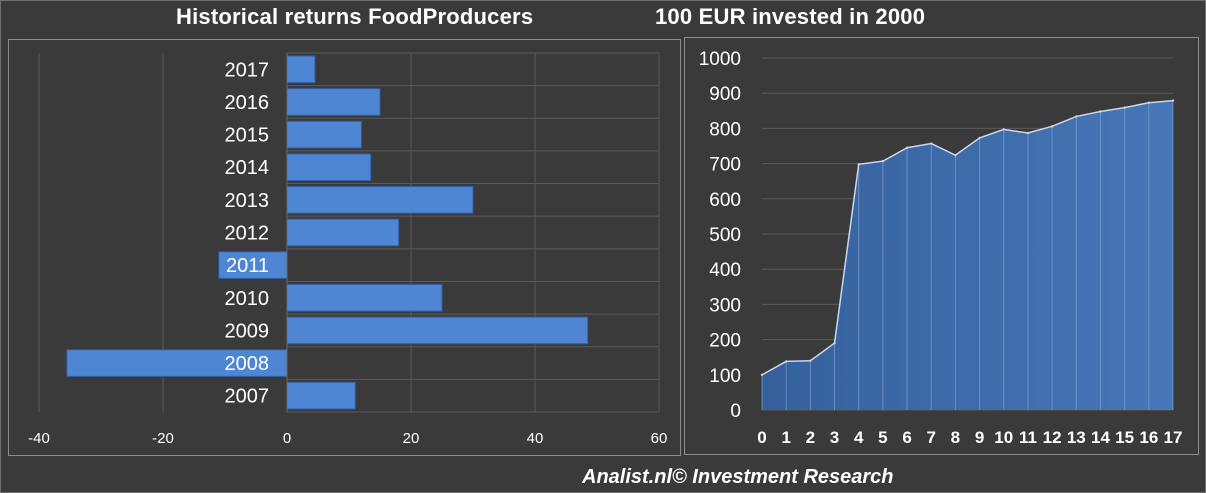 Image resolution: width=1206 pixels, height=493 pixels. What do you see at coordinates (725, 305) in the screenshot?
I see `area-y-tick-label: 300` at bounding box center [725, 305].